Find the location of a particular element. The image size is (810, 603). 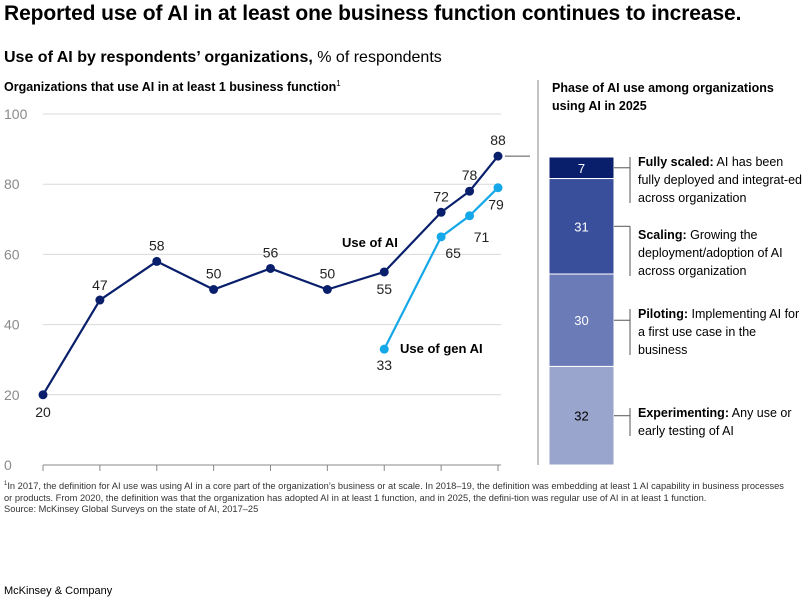

footnote-marker: 1 is located at coordinates (6, 484).